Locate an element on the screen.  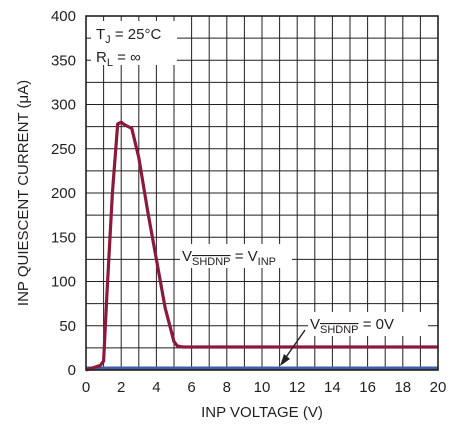
x-tick-label: 4 is located at coordinates (156, 387).